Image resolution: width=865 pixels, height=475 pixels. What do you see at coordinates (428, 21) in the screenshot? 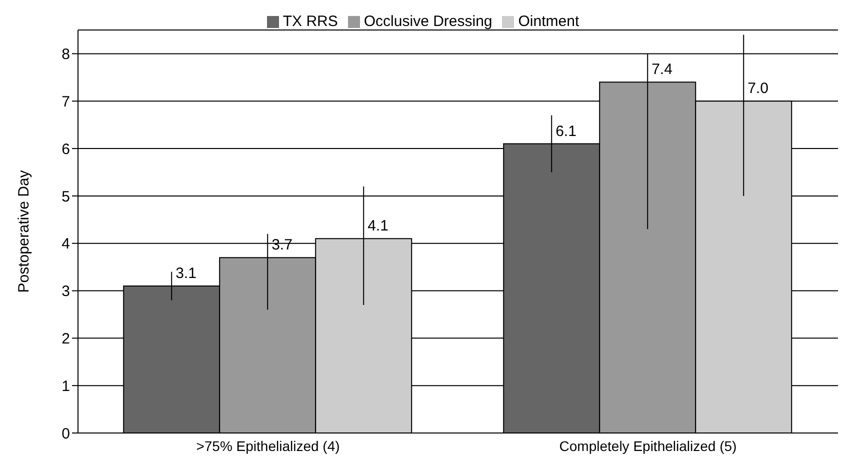
I see `legend-label: Occlusive Dressing` at bounding box center [428, 21].